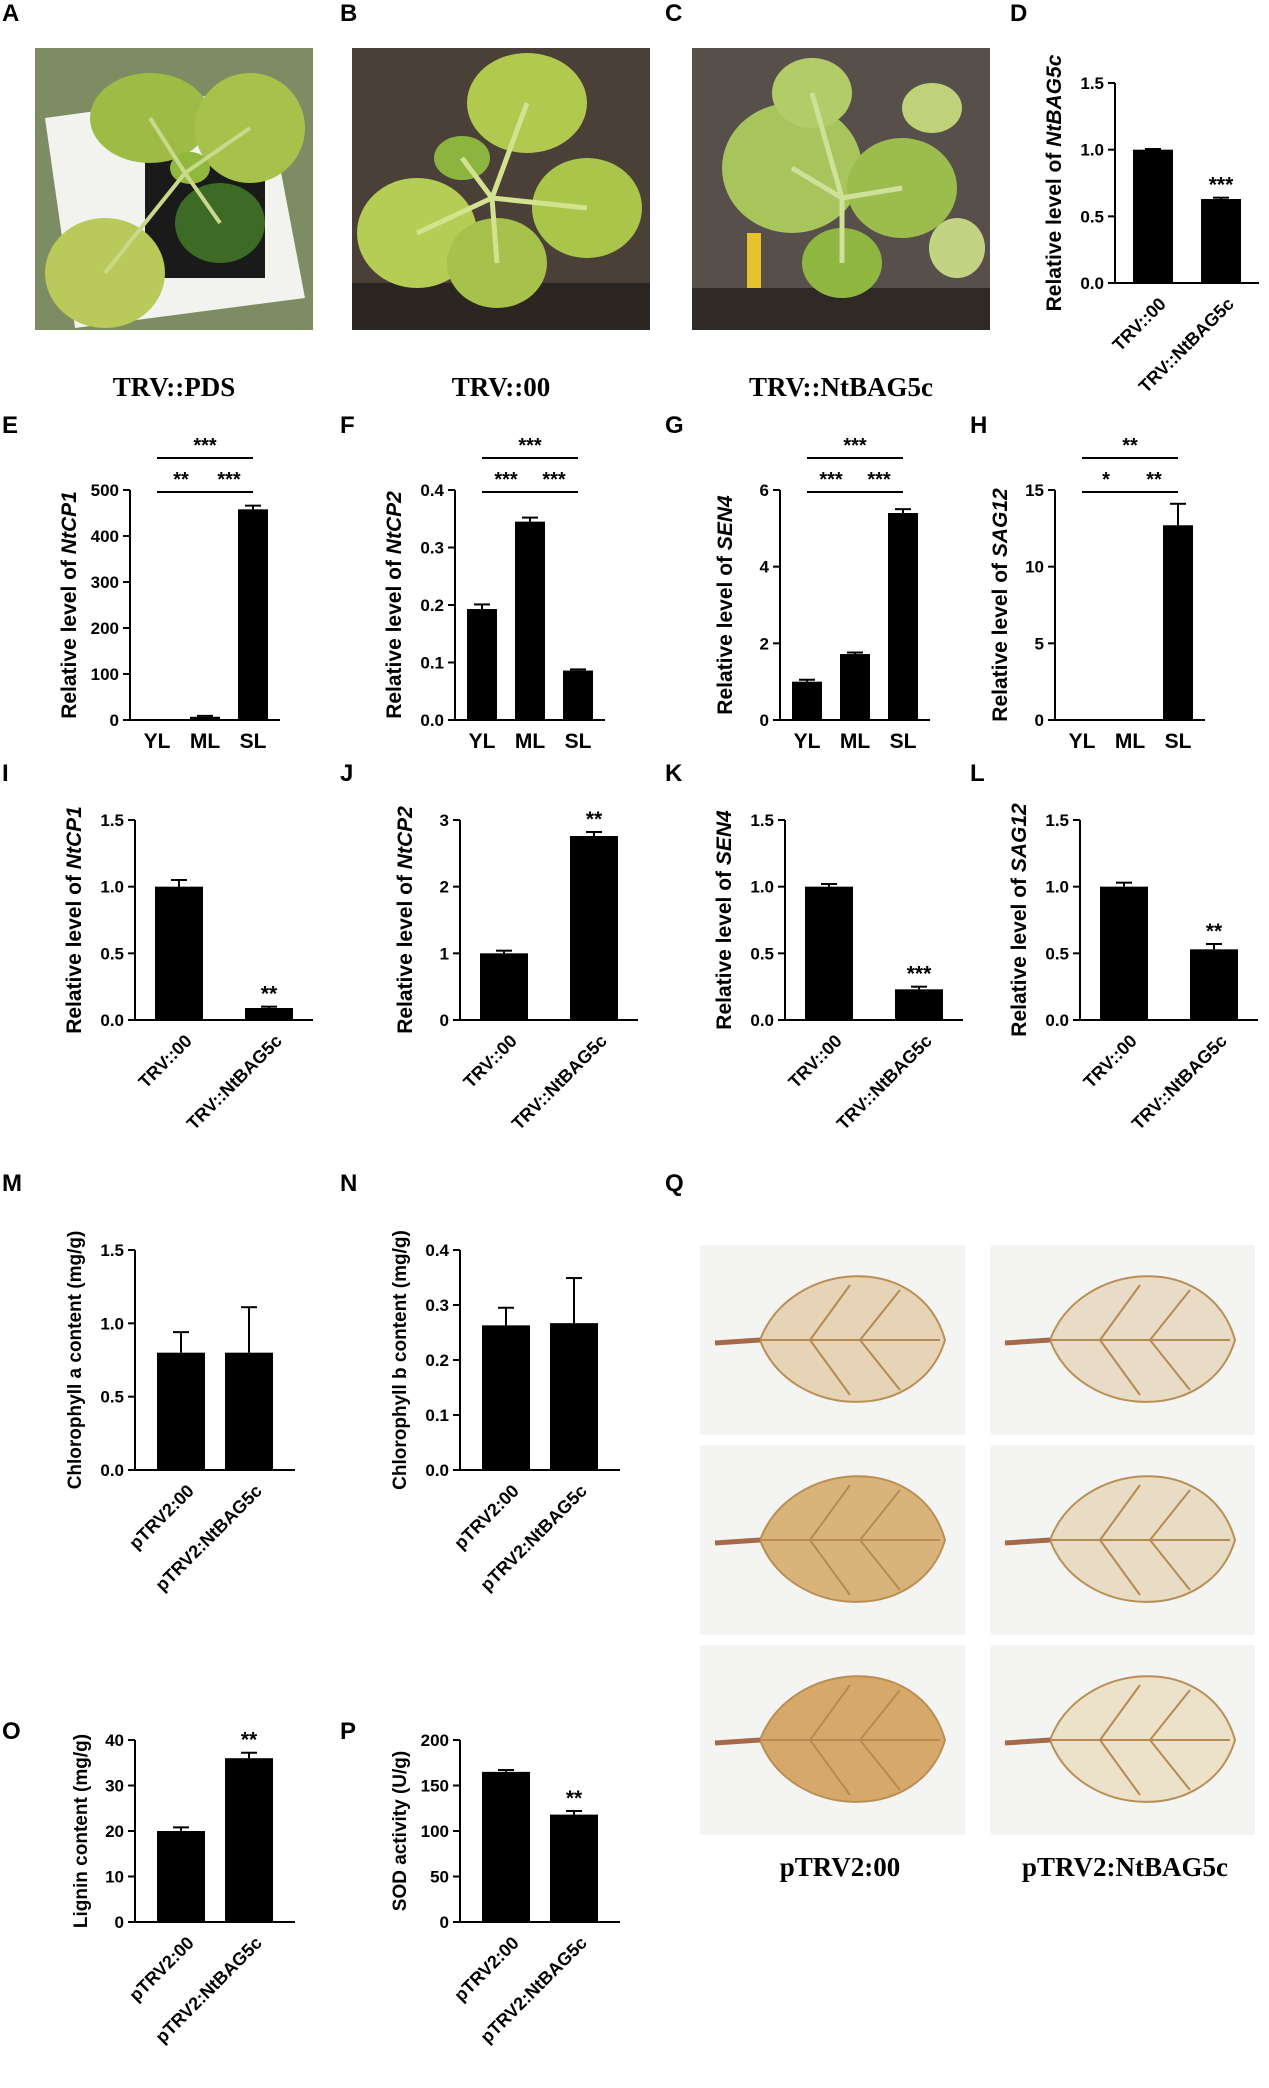 The image size is (1269, 2088). What do you see at coordinates (764, 720) in the screenshot?
I see `chart-g-y-tick-label: 0` at bounding box center [764, 720].